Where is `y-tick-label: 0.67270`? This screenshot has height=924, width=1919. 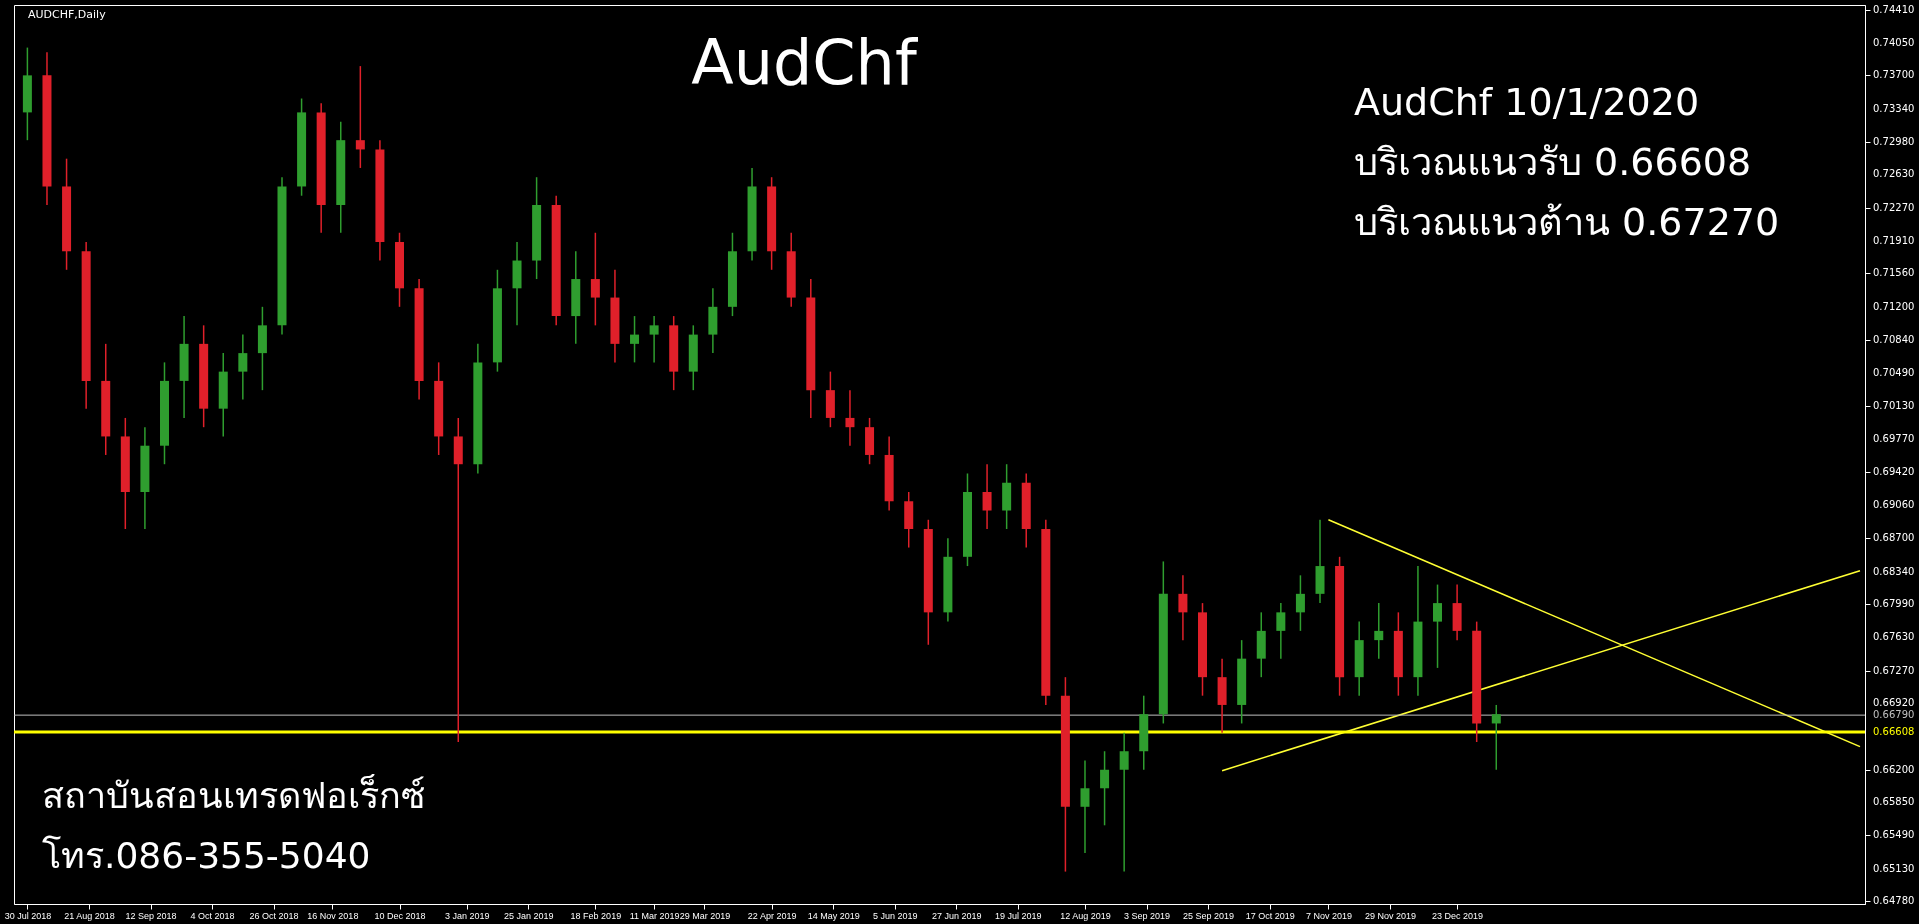
y-tick-label: 0.67270 is located at coordinates (1894, 670).